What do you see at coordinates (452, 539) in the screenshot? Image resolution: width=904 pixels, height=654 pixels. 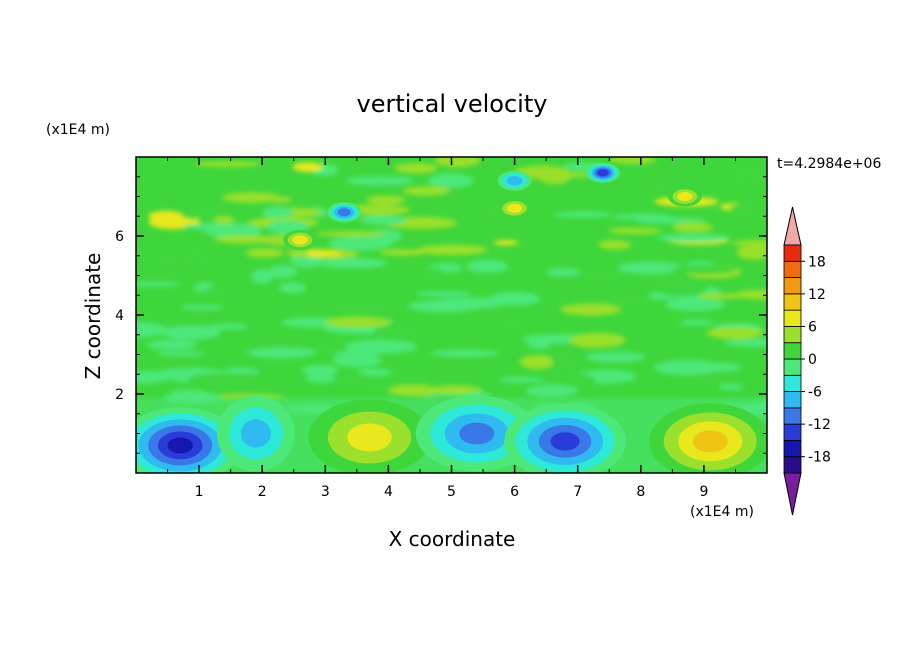 I see `x-axis-label: X coordinate` at bounding box center [452, 539].